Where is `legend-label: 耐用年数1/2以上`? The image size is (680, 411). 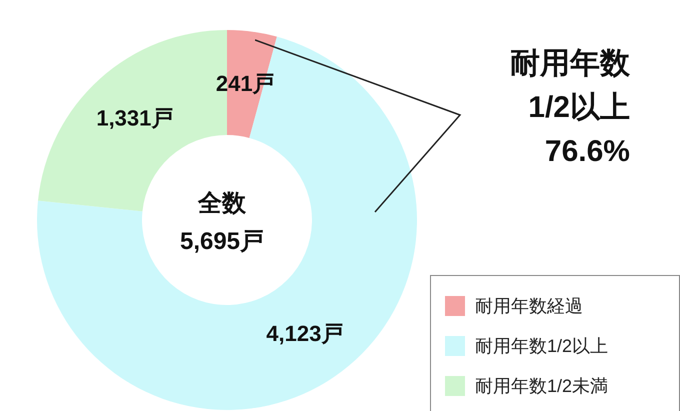
legend-label: 耐用年数1/2以上 is located at coordinates (541, 346).